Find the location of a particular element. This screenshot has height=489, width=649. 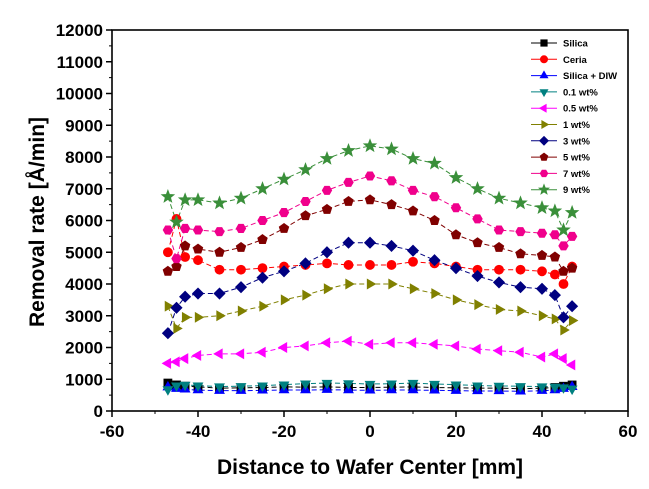

y-tick-label: 11000 is located at coordinates (80, 62).